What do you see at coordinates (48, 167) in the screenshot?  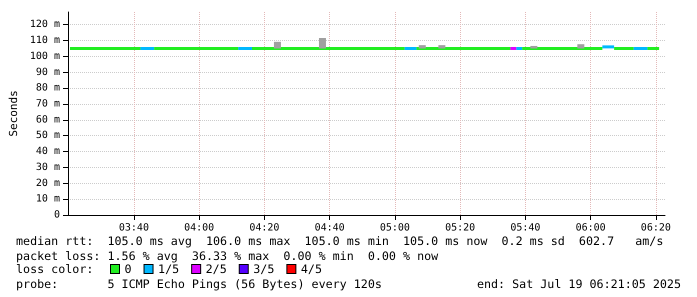 I see `y-tick-label: 30 m` at bounding box center [48, 167].